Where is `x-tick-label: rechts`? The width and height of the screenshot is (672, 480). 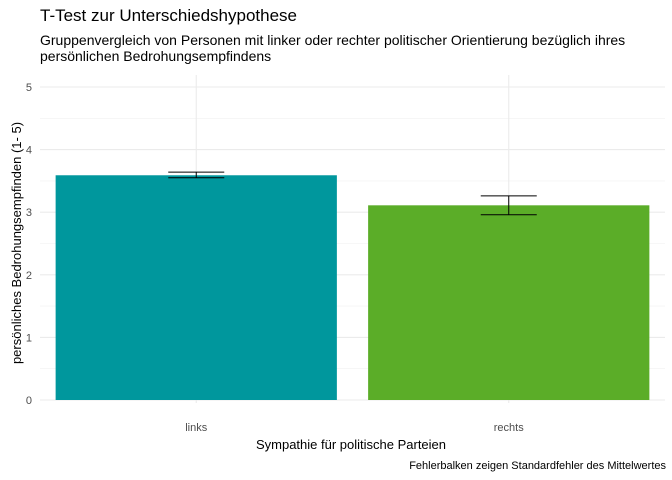
x-tick-label: rechts is located at coordinates (509, 428).